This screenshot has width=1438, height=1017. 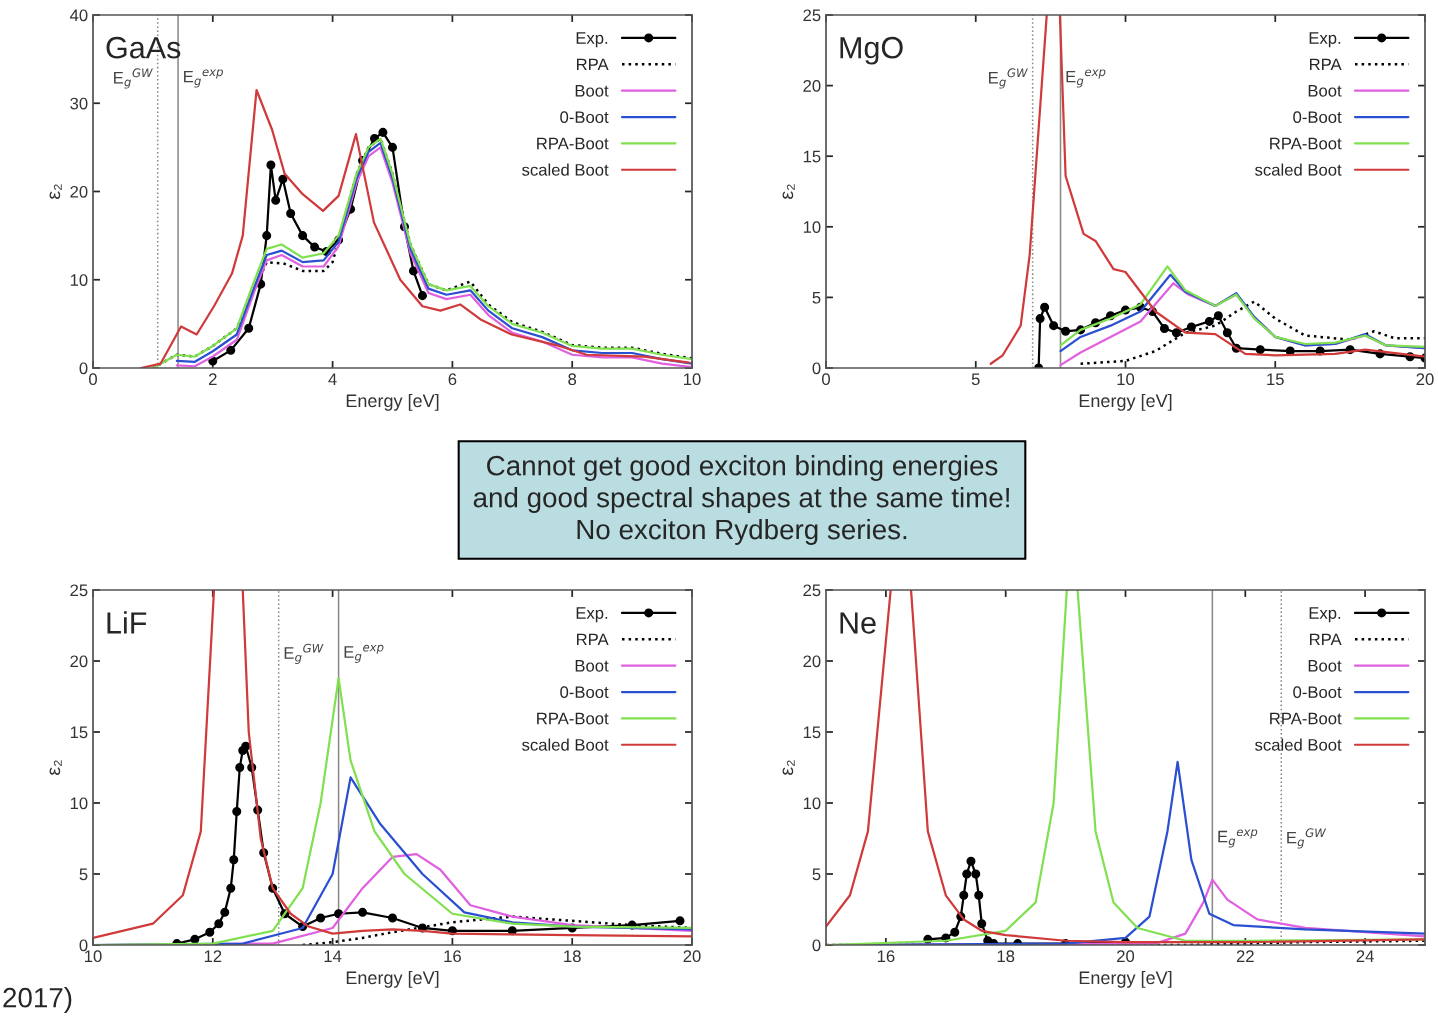 I want to click on x-tick-label: 14, so click(x=333, y=956).